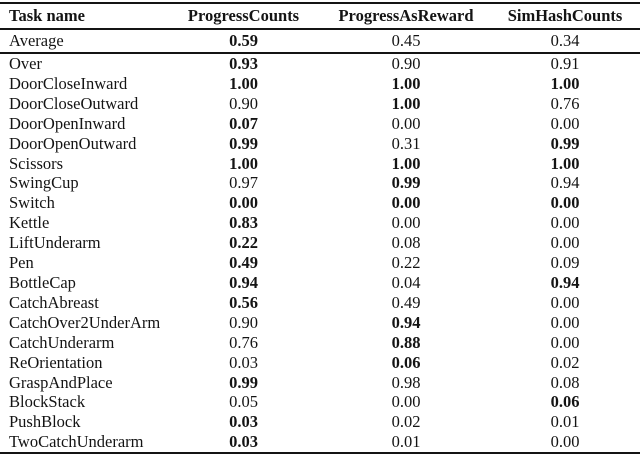 The height and width of the screenshot is (461, 640). Describe the element at coordinates (406, 422) in the screenshot. I see `value-cell: 0.02` at that location.